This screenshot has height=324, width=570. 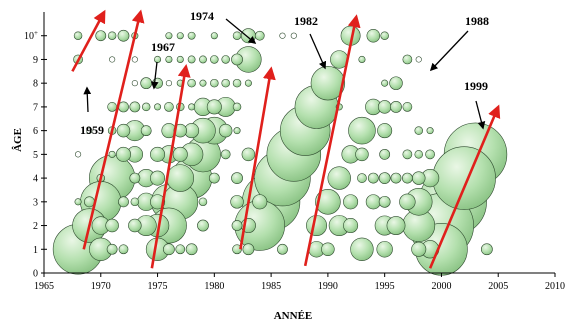 What do you see at coordinates (441, 286) in the screenshot?
I see `x-tick-label: 2000` at bounding box center [441, 286].